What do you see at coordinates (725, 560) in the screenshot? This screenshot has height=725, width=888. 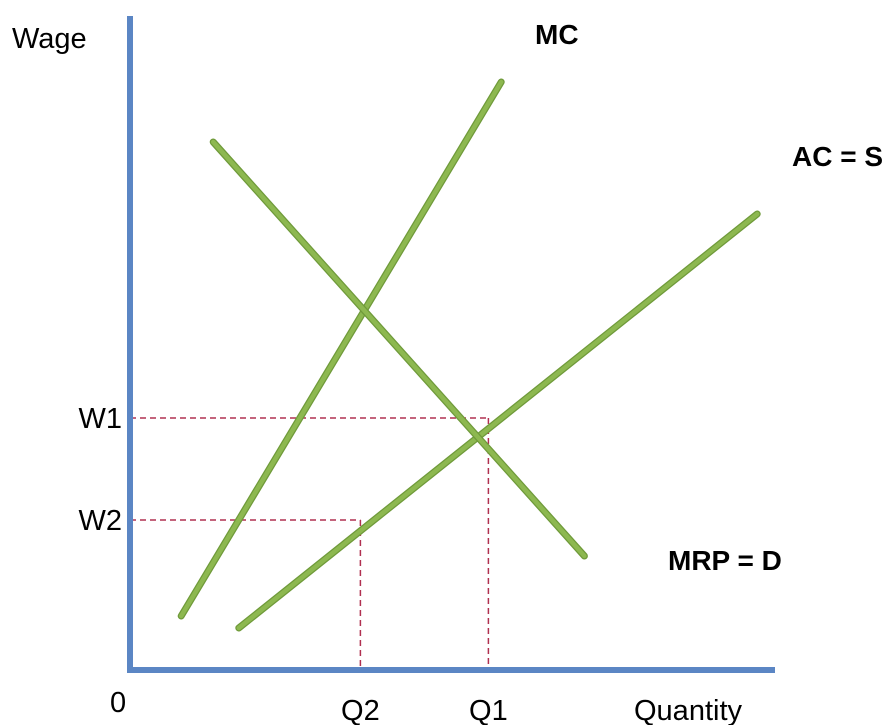 I see `mrp-d-curve-label: MRP = D` at bounding box center [725, 560].